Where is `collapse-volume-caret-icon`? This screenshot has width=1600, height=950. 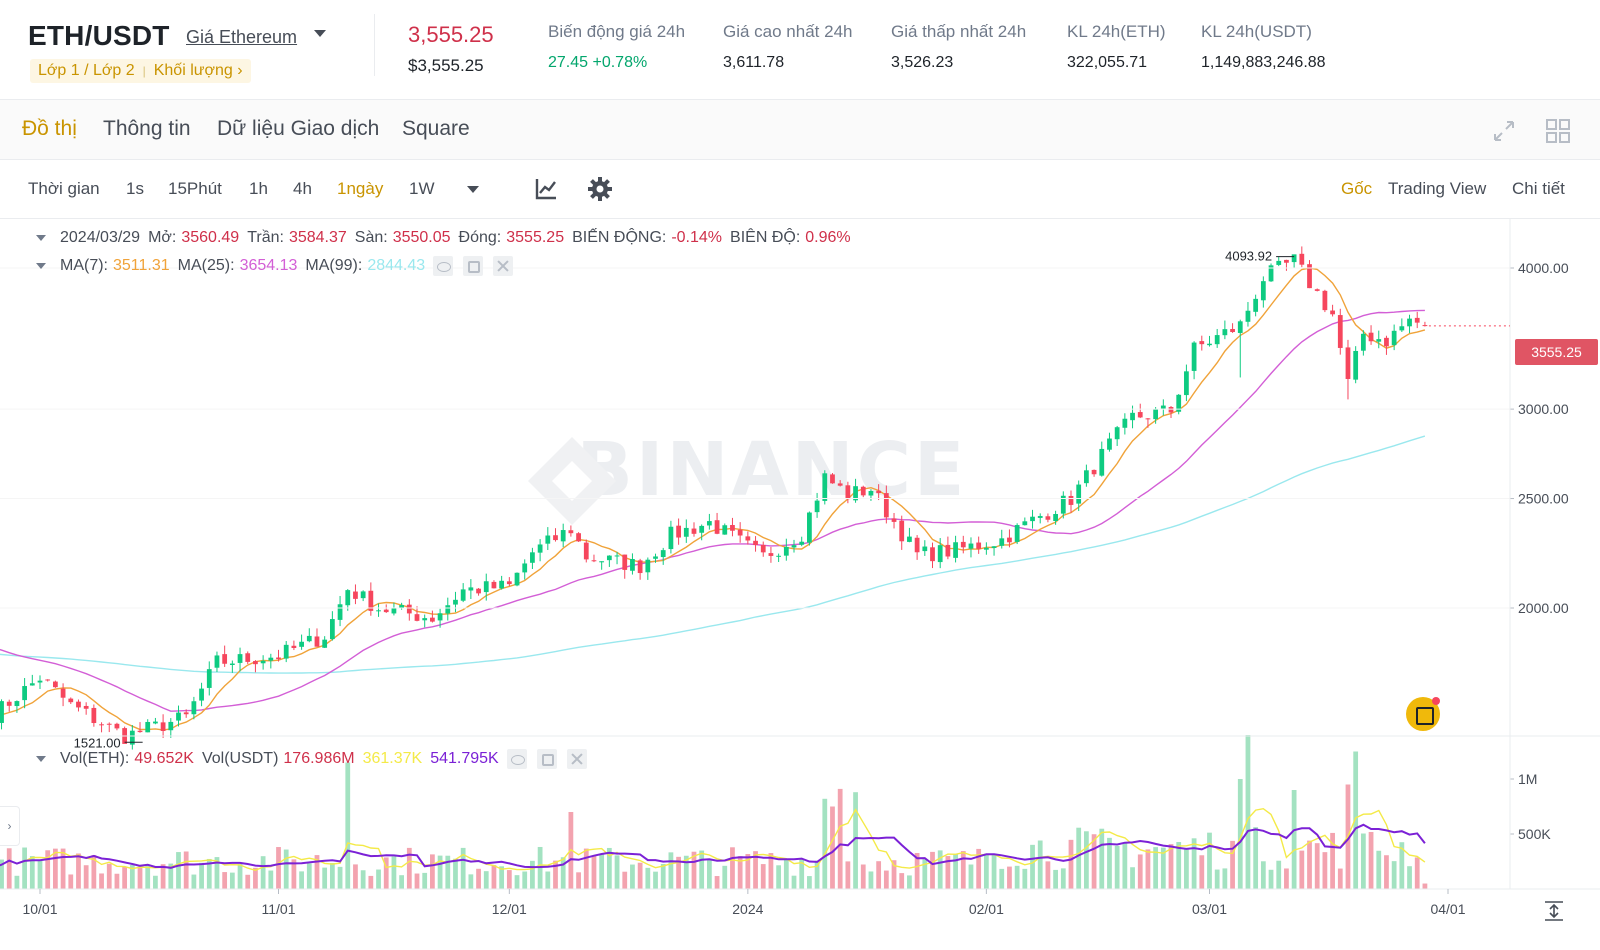
collapse-volume-caret-icon is located at coordinates (41, 759).